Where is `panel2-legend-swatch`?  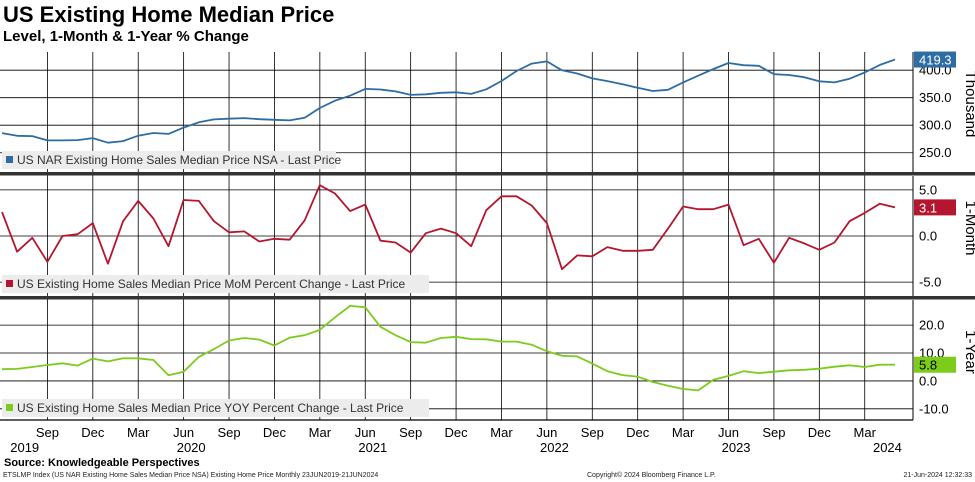 panel2-legend-swatch is located at coordinates (9, 283).